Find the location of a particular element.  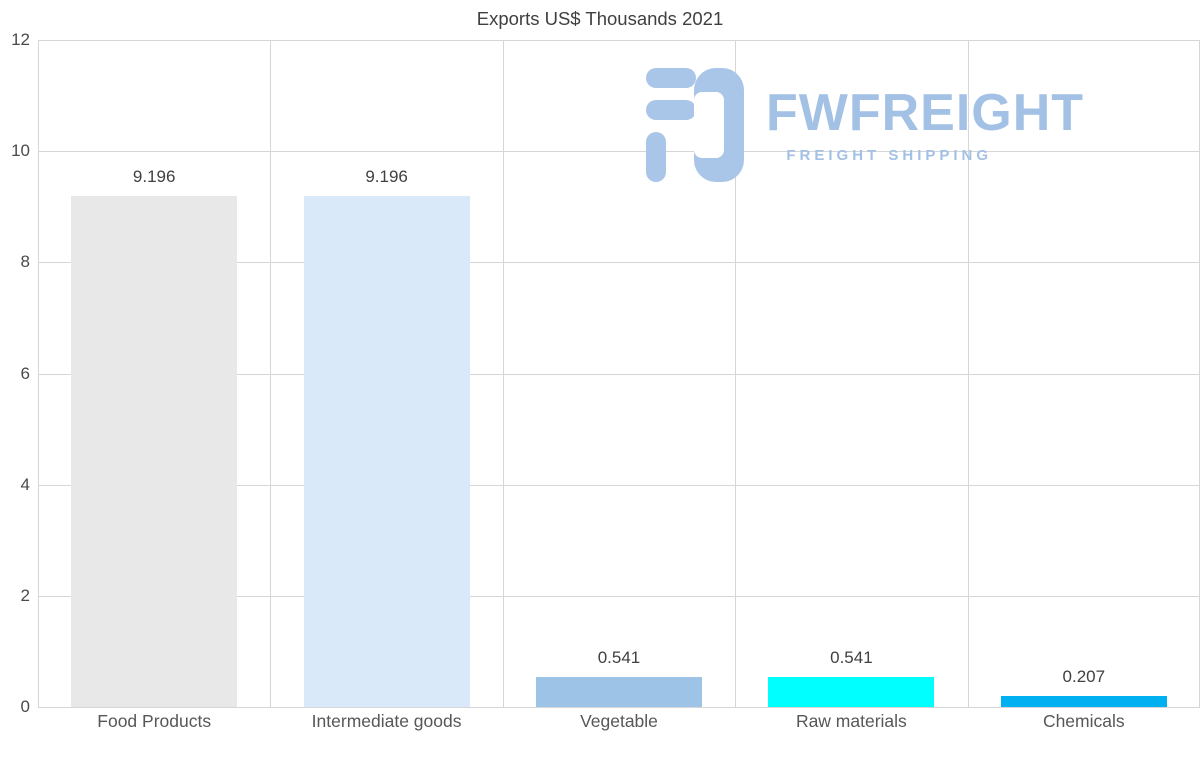

y-tick-label: 6 is located at coordinates (25, 373).